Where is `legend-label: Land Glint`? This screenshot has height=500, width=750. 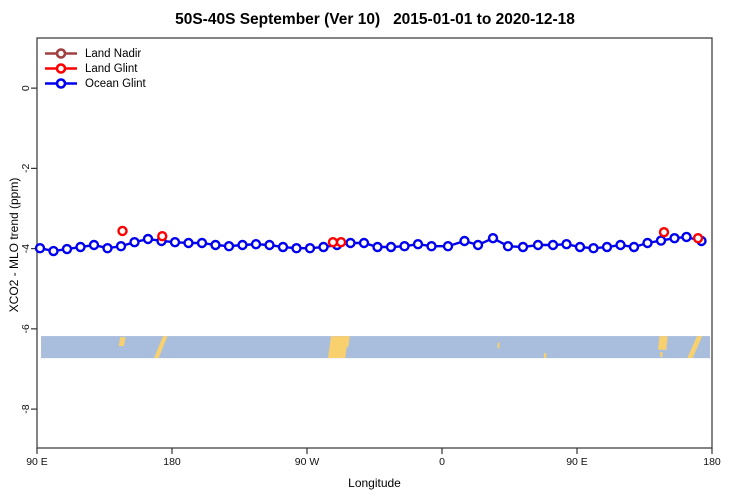 legend-label: Land Glint is located at coordinates (111, 68).